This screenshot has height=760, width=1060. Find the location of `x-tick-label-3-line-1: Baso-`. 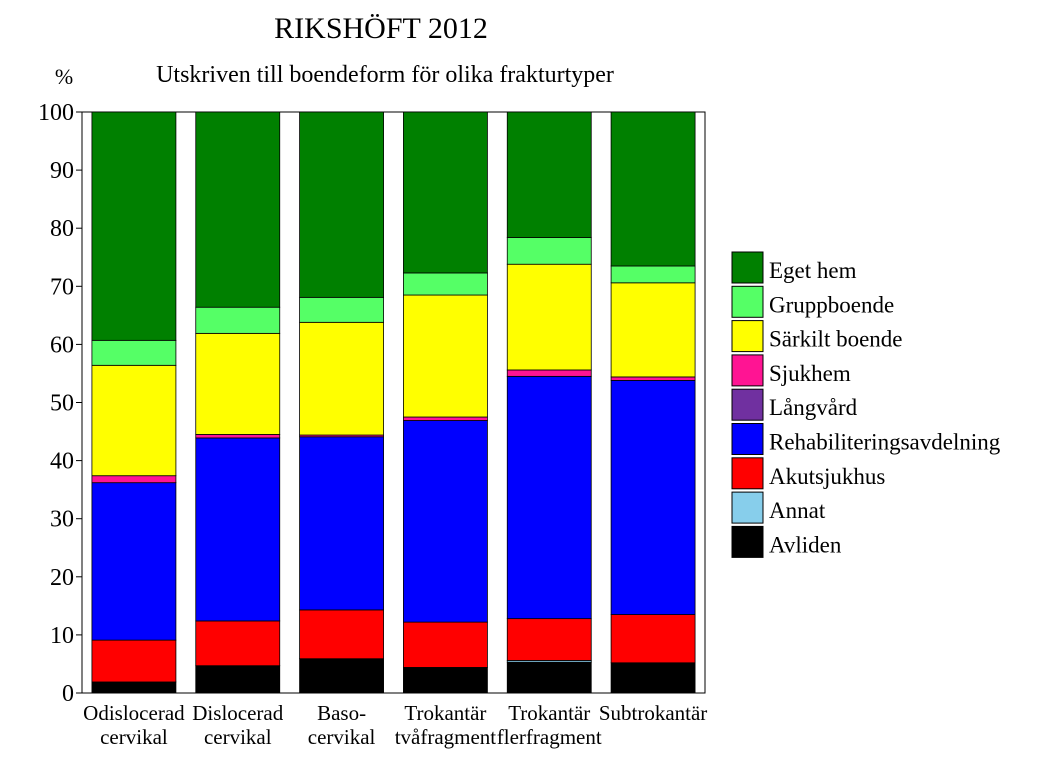

x-tick-label-3-line-1: Baso- is located at coordinates (341, 713).